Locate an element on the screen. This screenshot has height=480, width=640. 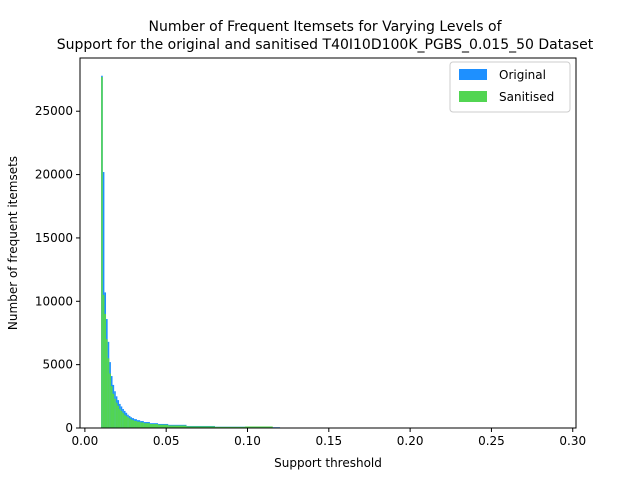
legend-label-sanitised: Sanitised is located at coordinates (526, 97).